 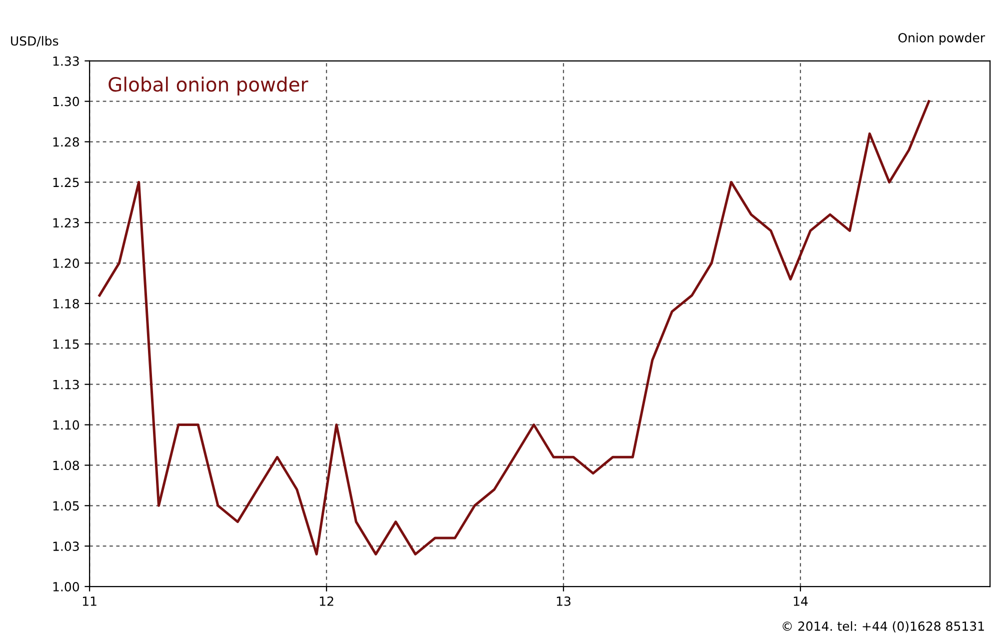 I want to click on y-tick-label: 1.05, so click(x=66, y=506).